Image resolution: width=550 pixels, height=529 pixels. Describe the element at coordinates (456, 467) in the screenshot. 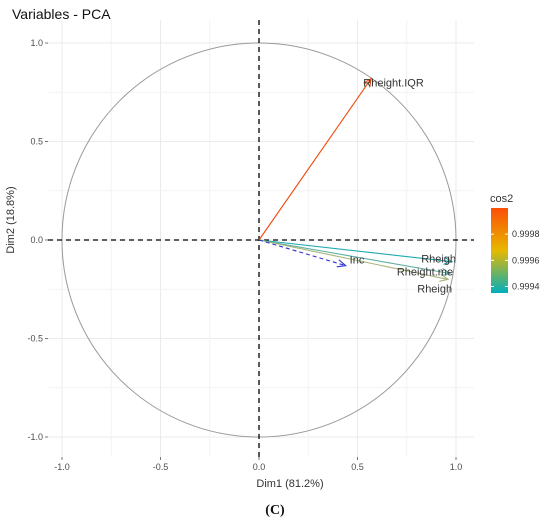

I see `x-tick-label: 1.0` at that location.